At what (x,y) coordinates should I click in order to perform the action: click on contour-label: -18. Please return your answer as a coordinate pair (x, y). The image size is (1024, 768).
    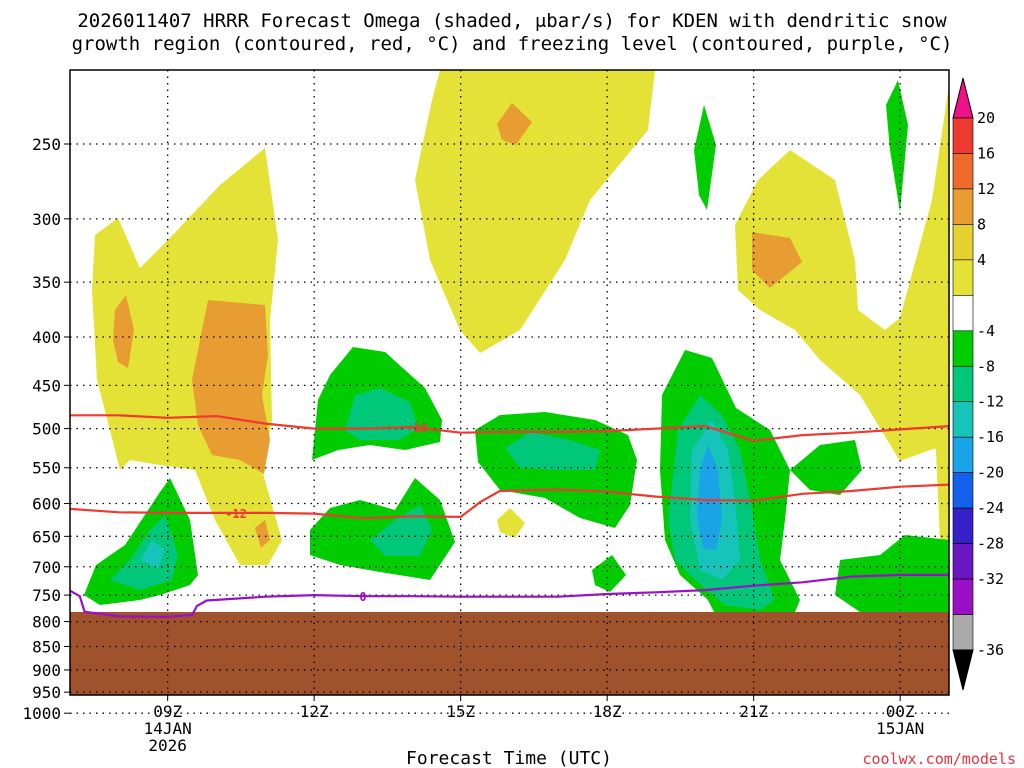
    Looking at the image, I should click on (417, 428).